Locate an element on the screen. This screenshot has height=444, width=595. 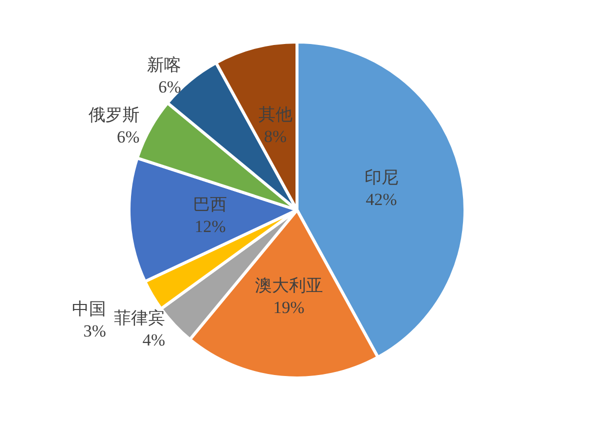
slice-label: 俄罗斯 is located at coordinates (114, 115).